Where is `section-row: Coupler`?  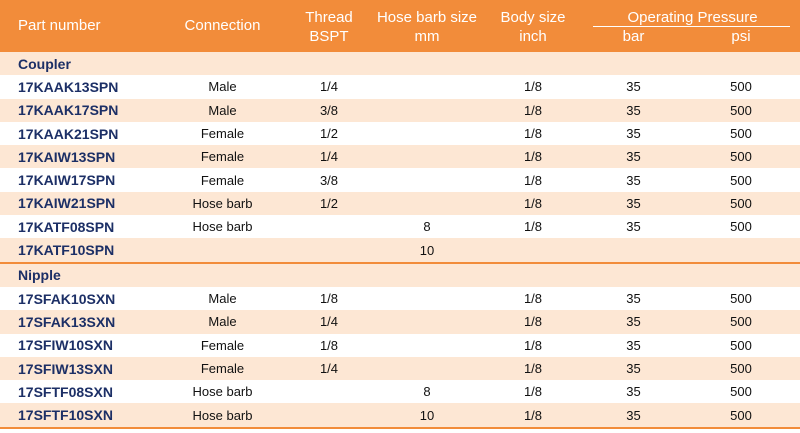 section-row: Coupler is located at coordinates (400, 64).